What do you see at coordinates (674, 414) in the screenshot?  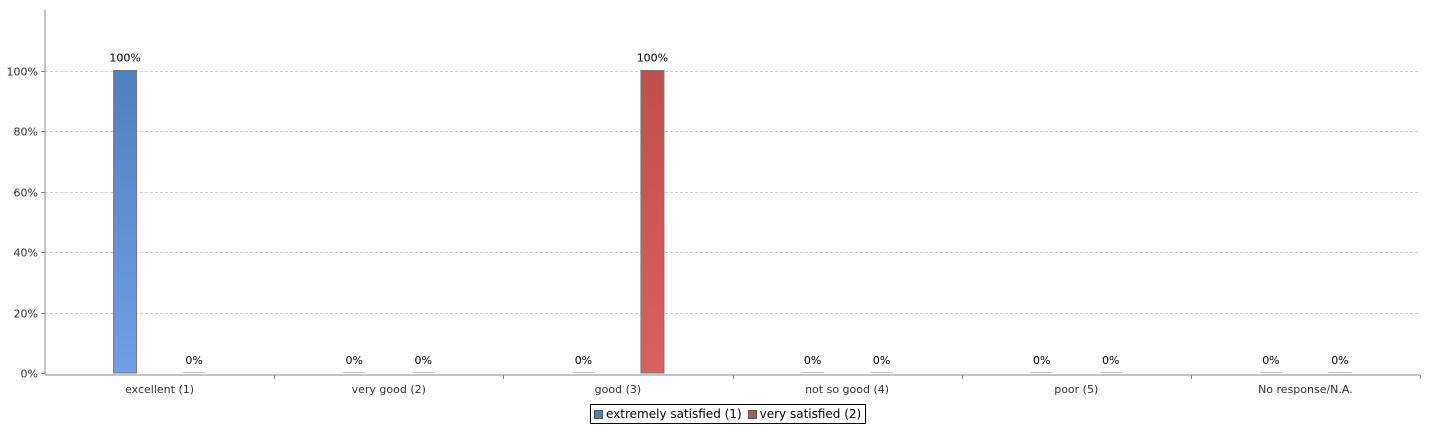 I see `legend-label-series-1: extremely satisfied (1)` at bounding box center [674, 414].